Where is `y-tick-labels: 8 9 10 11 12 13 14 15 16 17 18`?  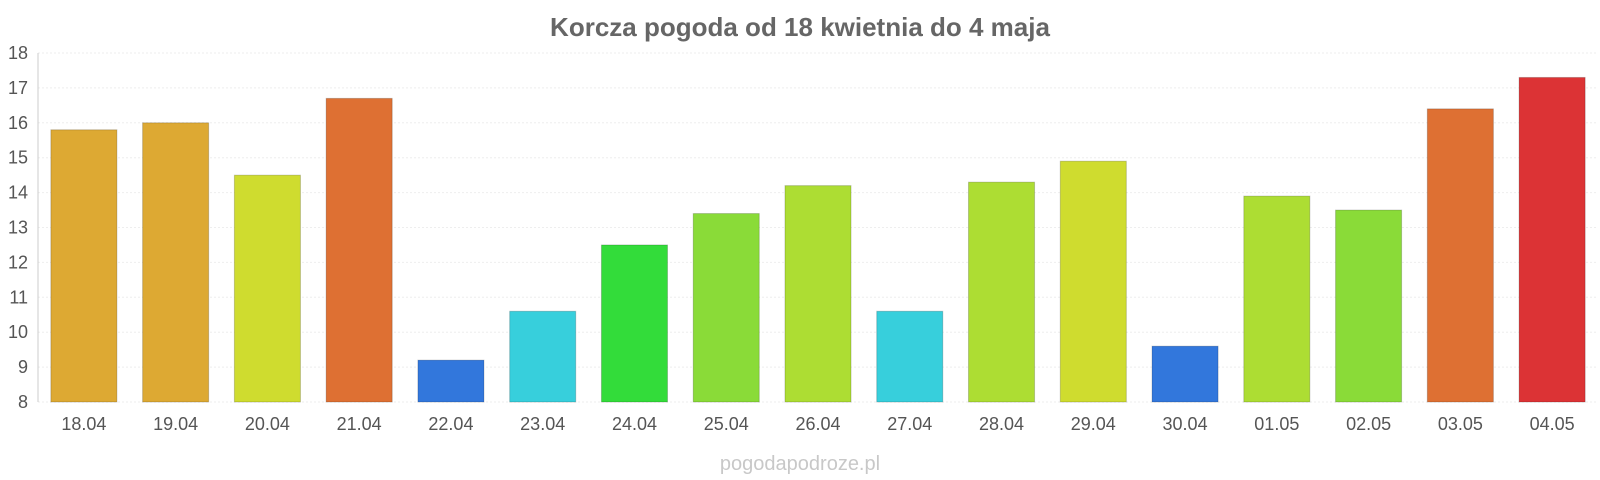 y-tick-labels: 8 9 10 11 12 13 14 15 16 17 18 is located at coordinates (18, 227).